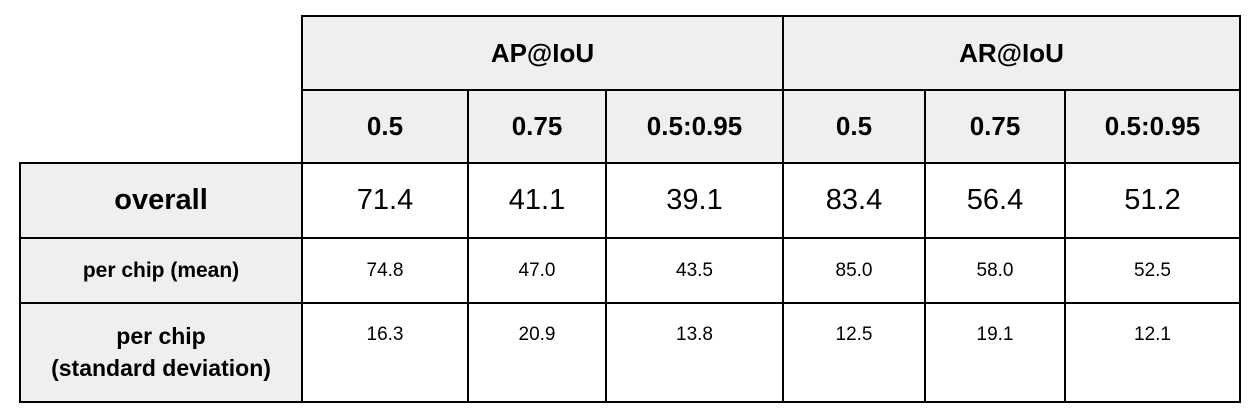 Image resolution: width=1256 pixels, height=419 pixels. I want to click on value-cell: 12.1, so click(1152, 352).